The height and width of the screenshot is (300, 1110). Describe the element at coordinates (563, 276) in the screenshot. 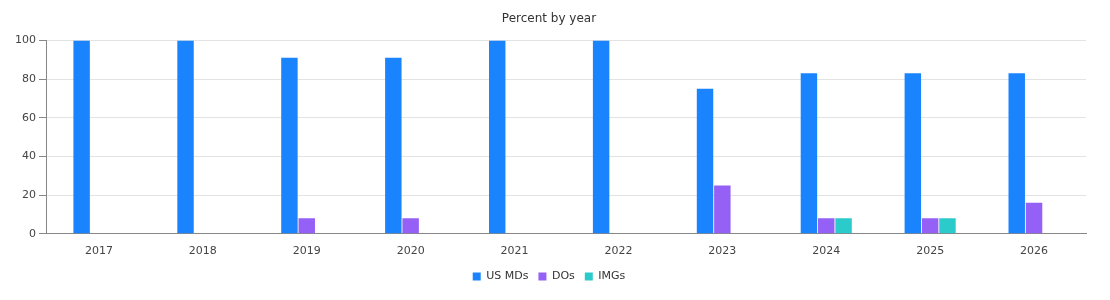

I see `legend-label: DOs` at that location.